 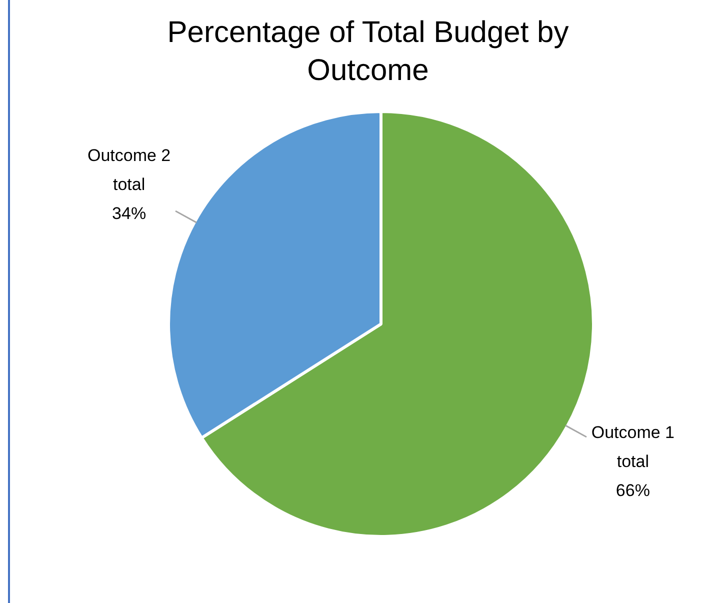 I want to click on slice-label: Outcome 1 total, so click(x=633, y=447).